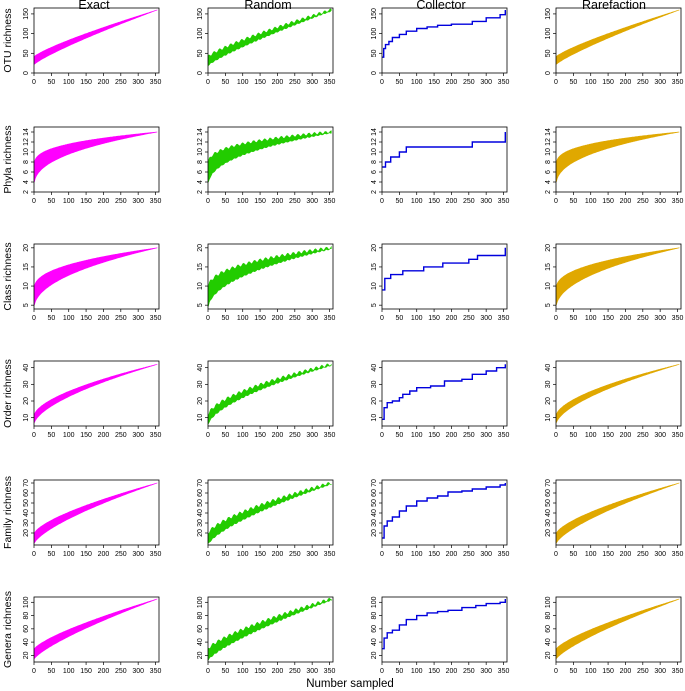 The width and height of the screenshot is (685, 691). Describe the element at coordinates (350, 684) in the screenshot. I see `x-axis-label: Number sampled` at that location.